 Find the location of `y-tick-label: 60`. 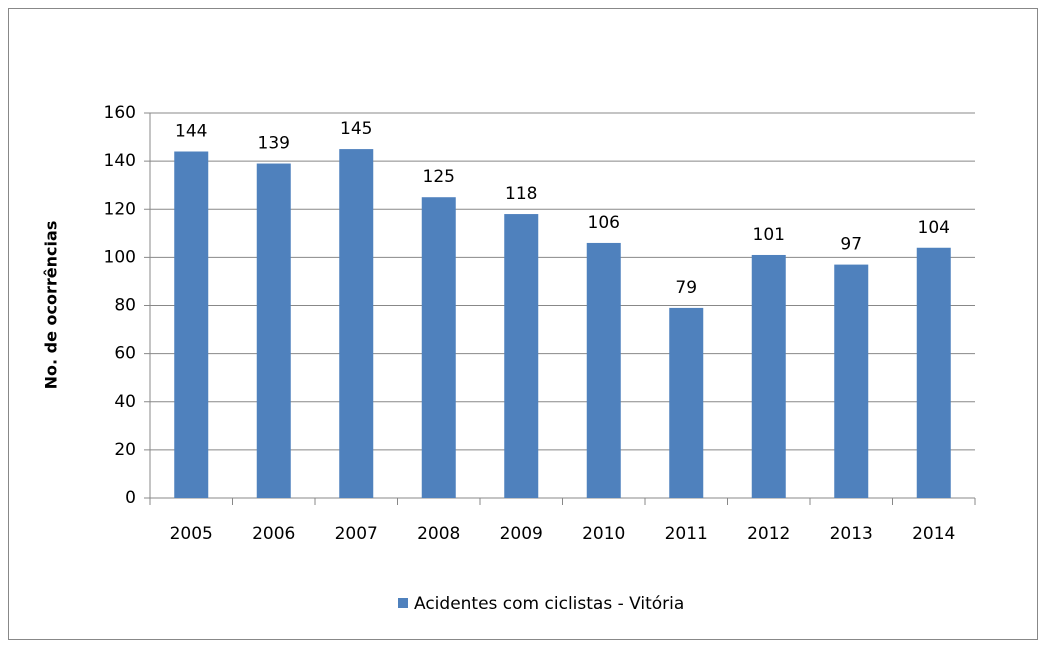

y-tick-label: 60 is located at coordinates (125, 354).